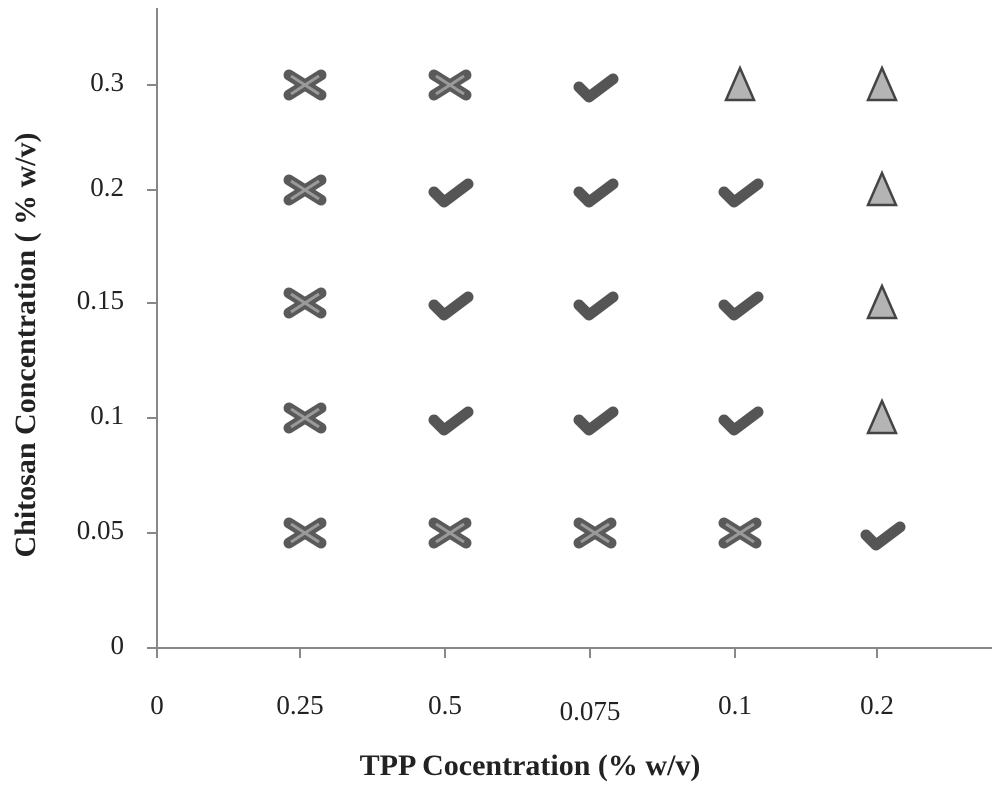 Image resolution: width=1000 pixels, height=795 pixels. I want to click on y-tick-label: 0, so click(118, 645).